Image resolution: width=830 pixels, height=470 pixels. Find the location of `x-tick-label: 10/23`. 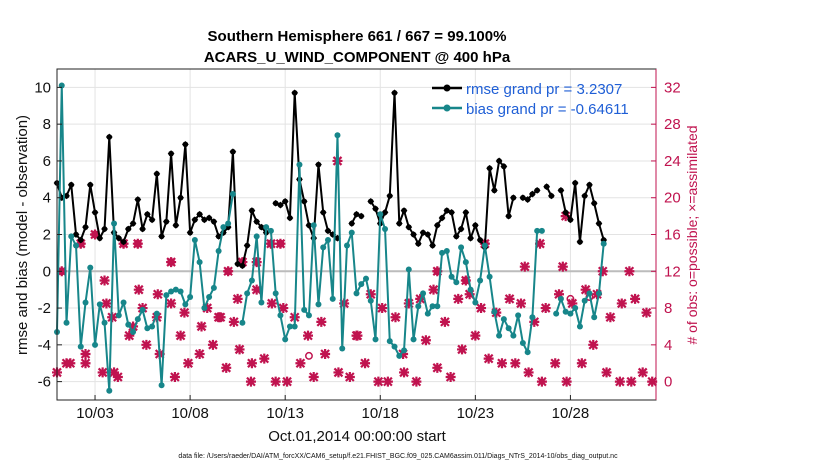

x-tick-label: 10/23 is located at coordinates (476, 413).